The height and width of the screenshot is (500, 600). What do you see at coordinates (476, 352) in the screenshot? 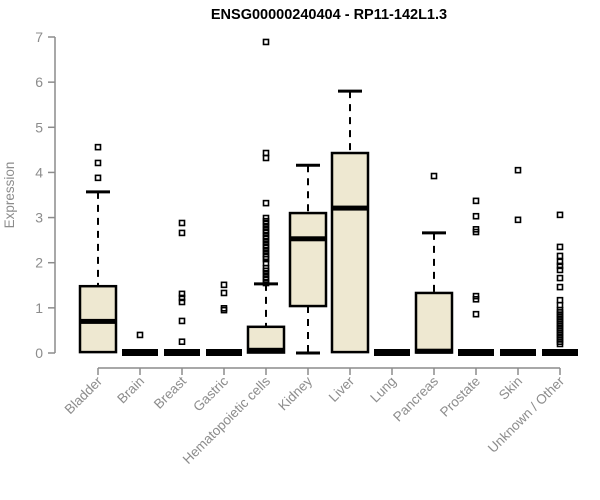
I see `box-prostate` at bounding box center [476, 352].